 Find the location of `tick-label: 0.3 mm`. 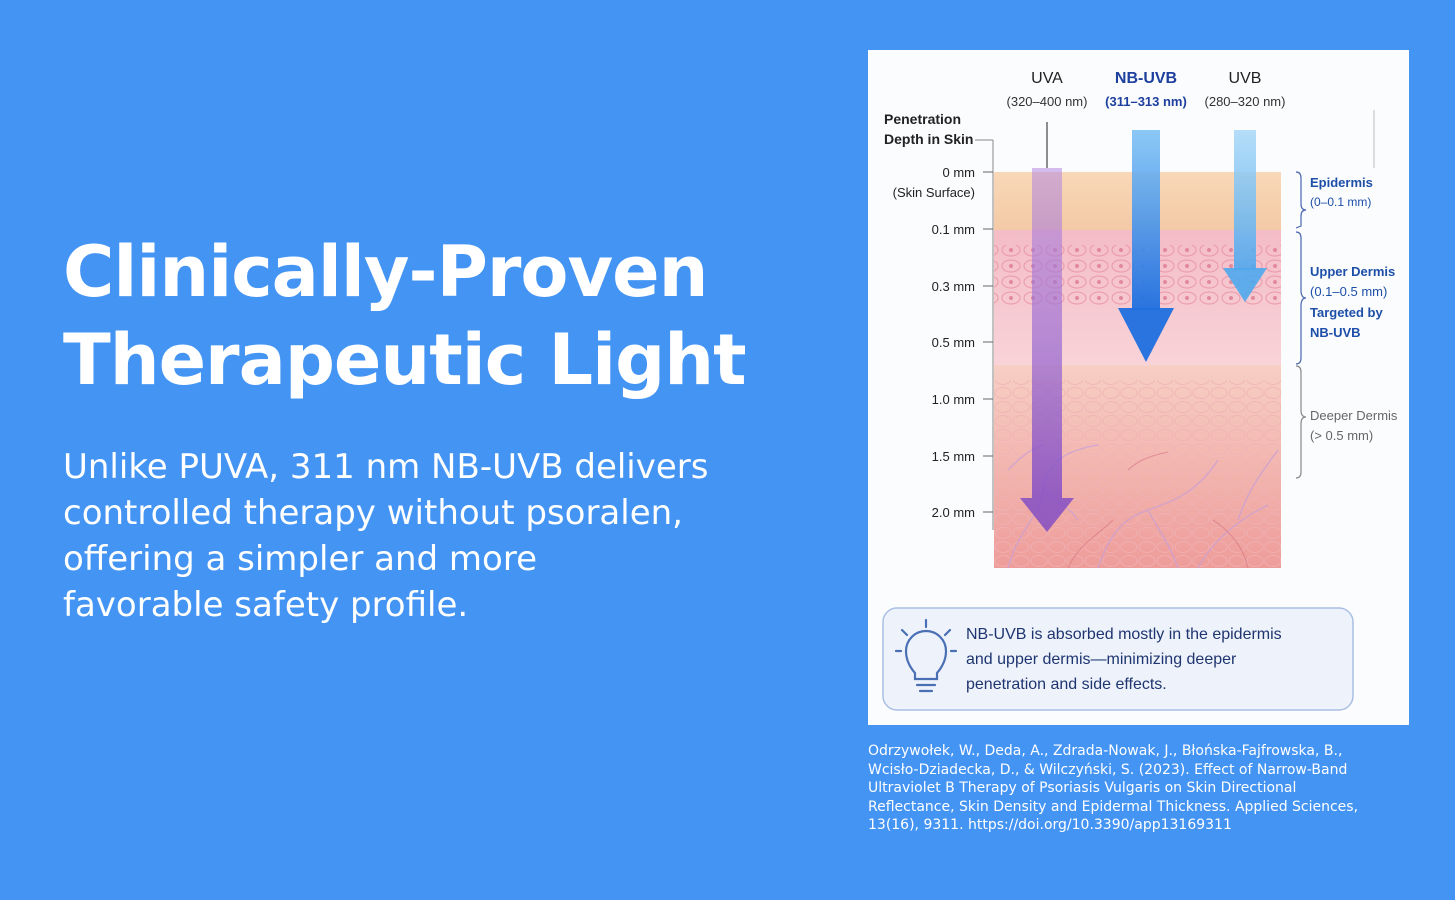

tick-label: 0.3 mm is located at coordinates (953, 286).